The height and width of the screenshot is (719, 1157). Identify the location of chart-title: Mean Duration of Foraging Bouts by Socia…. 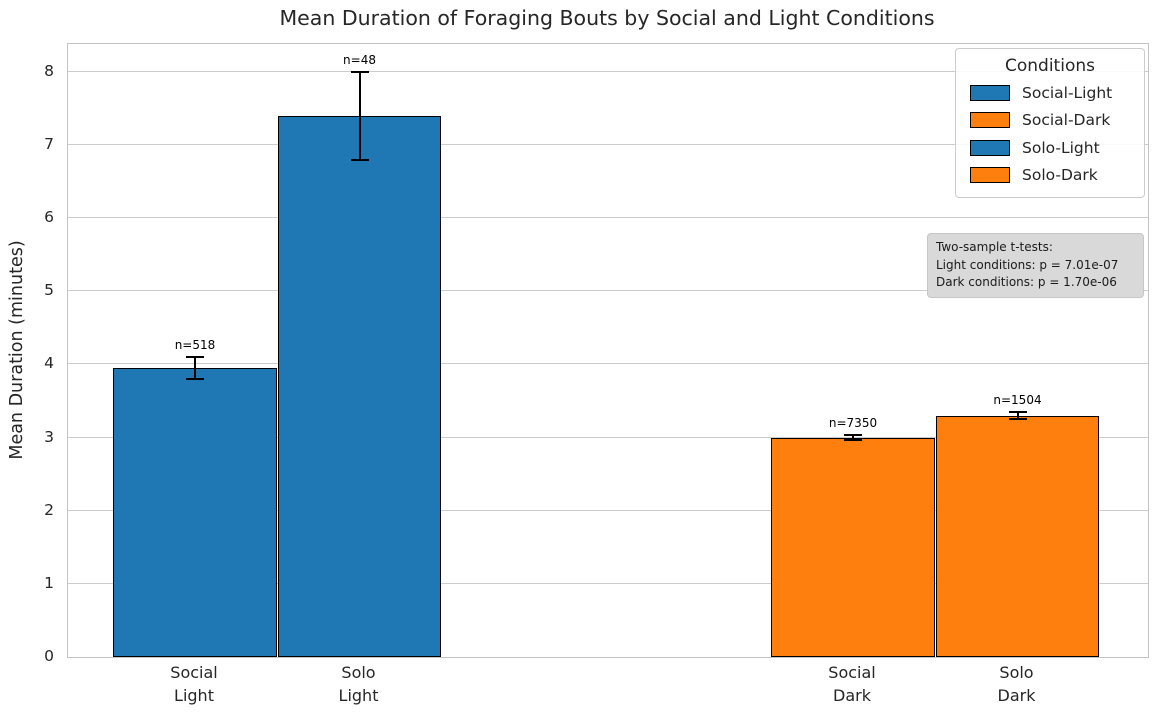
(607, 18).